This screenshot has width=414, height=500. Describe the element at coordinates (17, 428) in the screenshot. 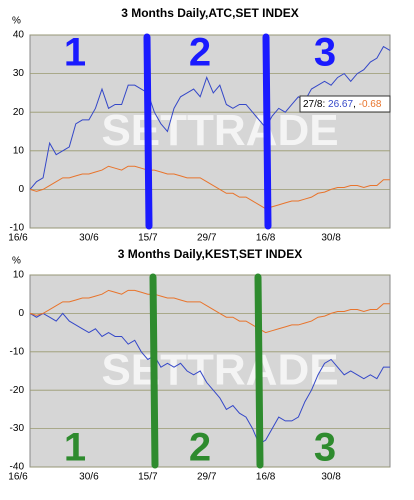

I see `y-tick-label: -30` at that location.